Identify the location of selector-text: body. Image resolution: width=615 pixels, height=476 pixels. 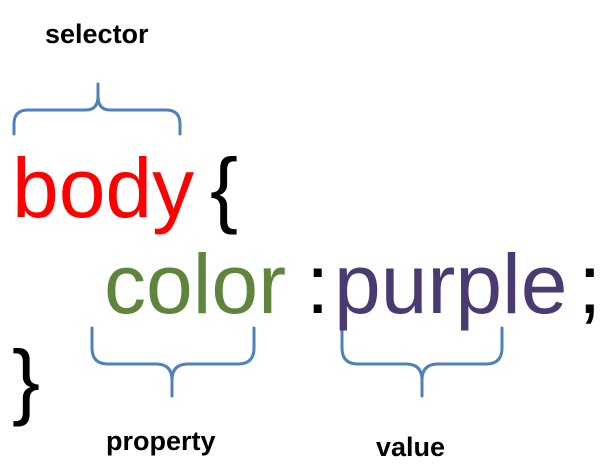
(103, 188).